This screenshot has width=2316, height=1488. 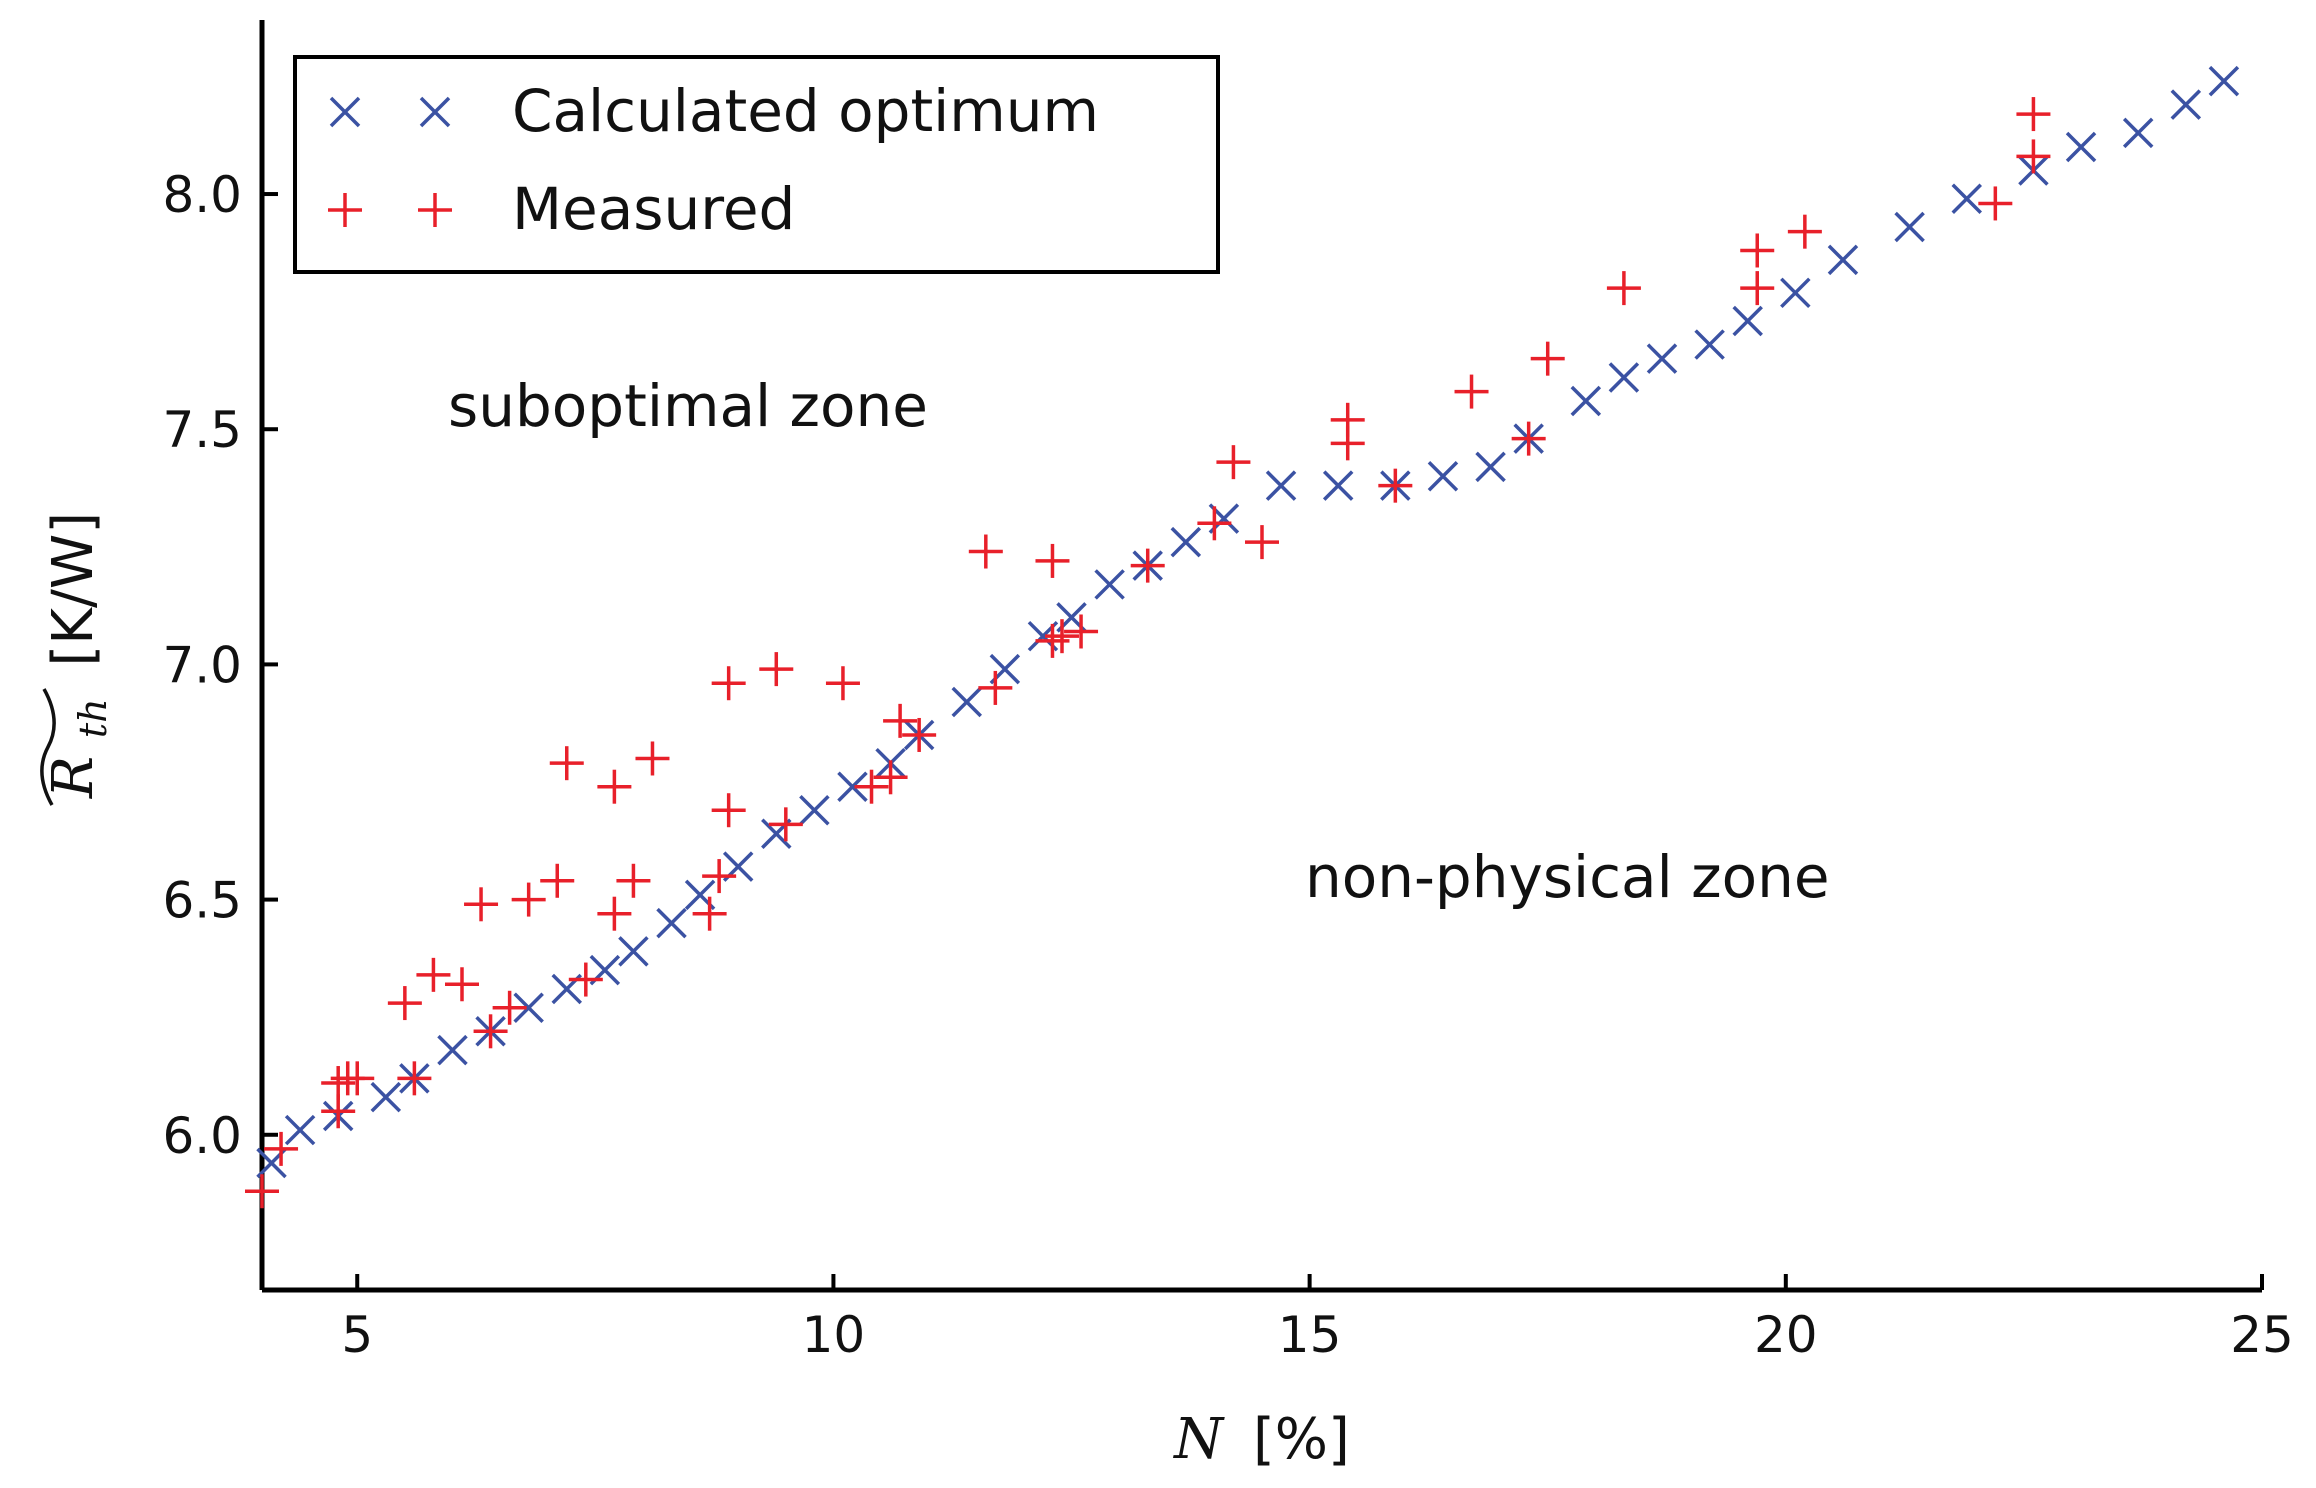 I want to click on y-tick-label: 7.0, so click(x=202, y=665).